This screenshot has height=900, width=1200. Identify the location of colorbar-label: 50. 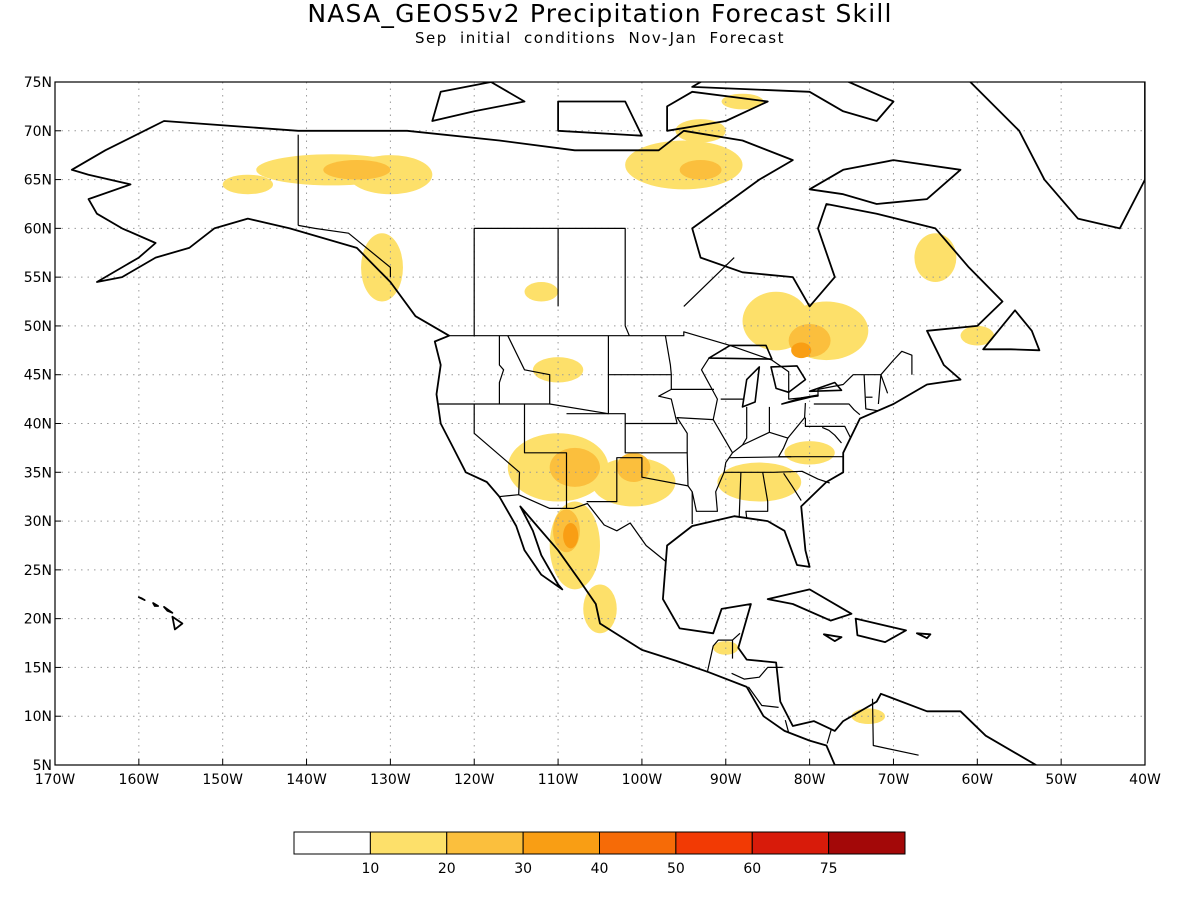
(676, 869).